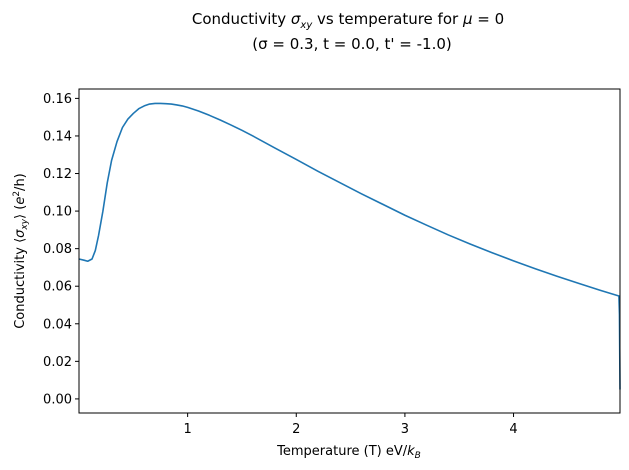  Describe the element at coordinates (350, 425) in the screenshot. I see `x-axis-ticks: 1 2 3 4` at that location.